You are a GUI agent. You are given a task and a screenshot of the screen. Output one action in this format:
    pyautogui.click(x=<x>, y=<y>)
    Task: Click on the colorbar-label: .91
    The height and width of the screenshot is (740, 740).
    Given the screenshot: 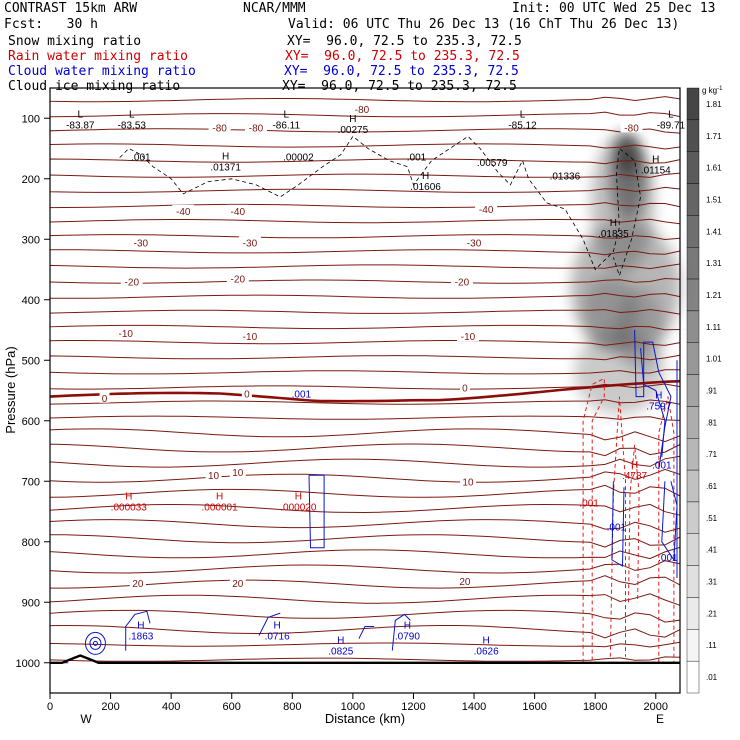 What is the action you would take?
    pyautogui.click(x=712, y=391)
    